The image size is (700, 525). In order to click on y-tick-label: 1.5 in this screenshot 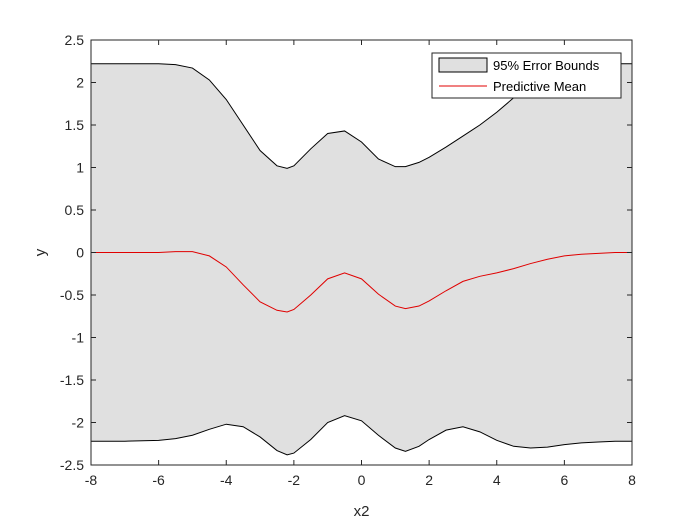, I will do `click(75, 125)`.